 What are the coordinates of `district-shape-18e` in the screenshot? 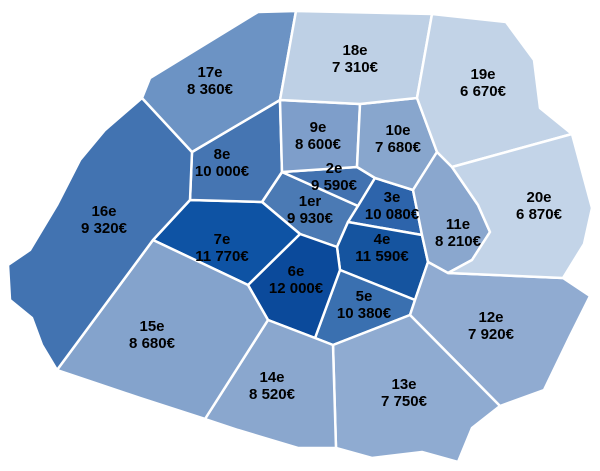 It's located at (356, 57).